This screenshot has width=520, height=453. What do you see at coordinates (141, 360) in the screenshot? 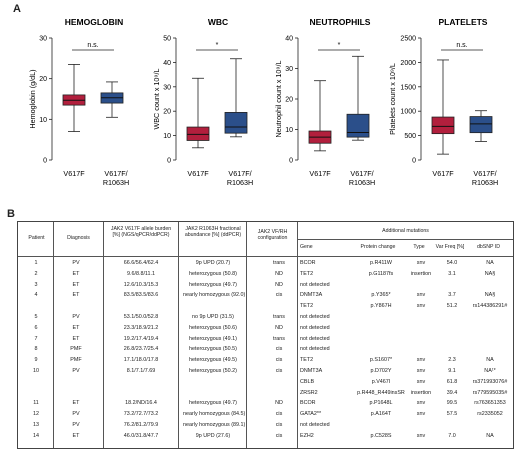
I see `cell-v617f-burden: 17.1/18.0/17.8` at bounding box center [141, 360].